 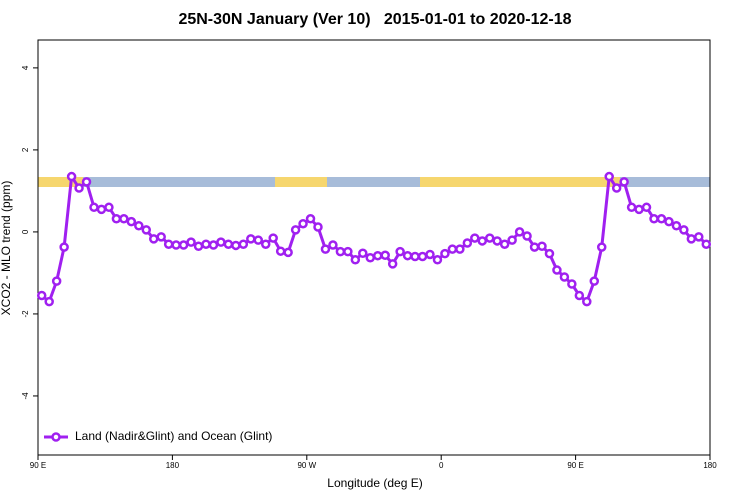 What do you see at coordinates (56, 437) in the screenshot?
I see `legend-marker` at bounding box center [56, 437].